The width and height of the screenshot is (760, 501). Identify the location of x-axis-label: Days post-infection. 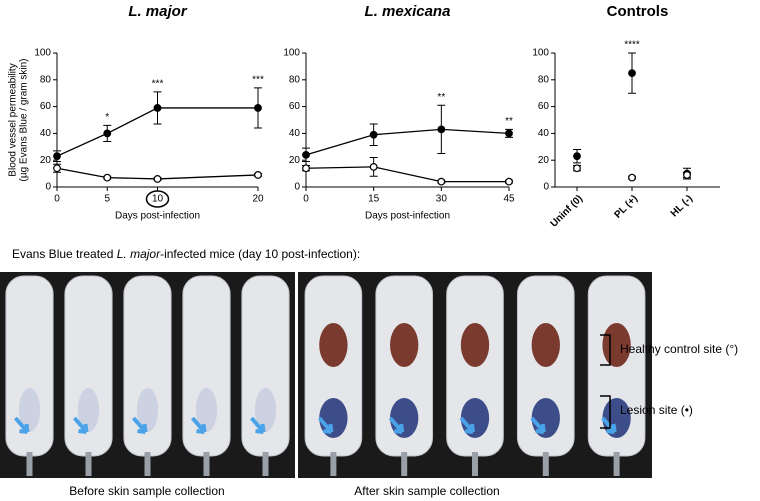
(407, 216).